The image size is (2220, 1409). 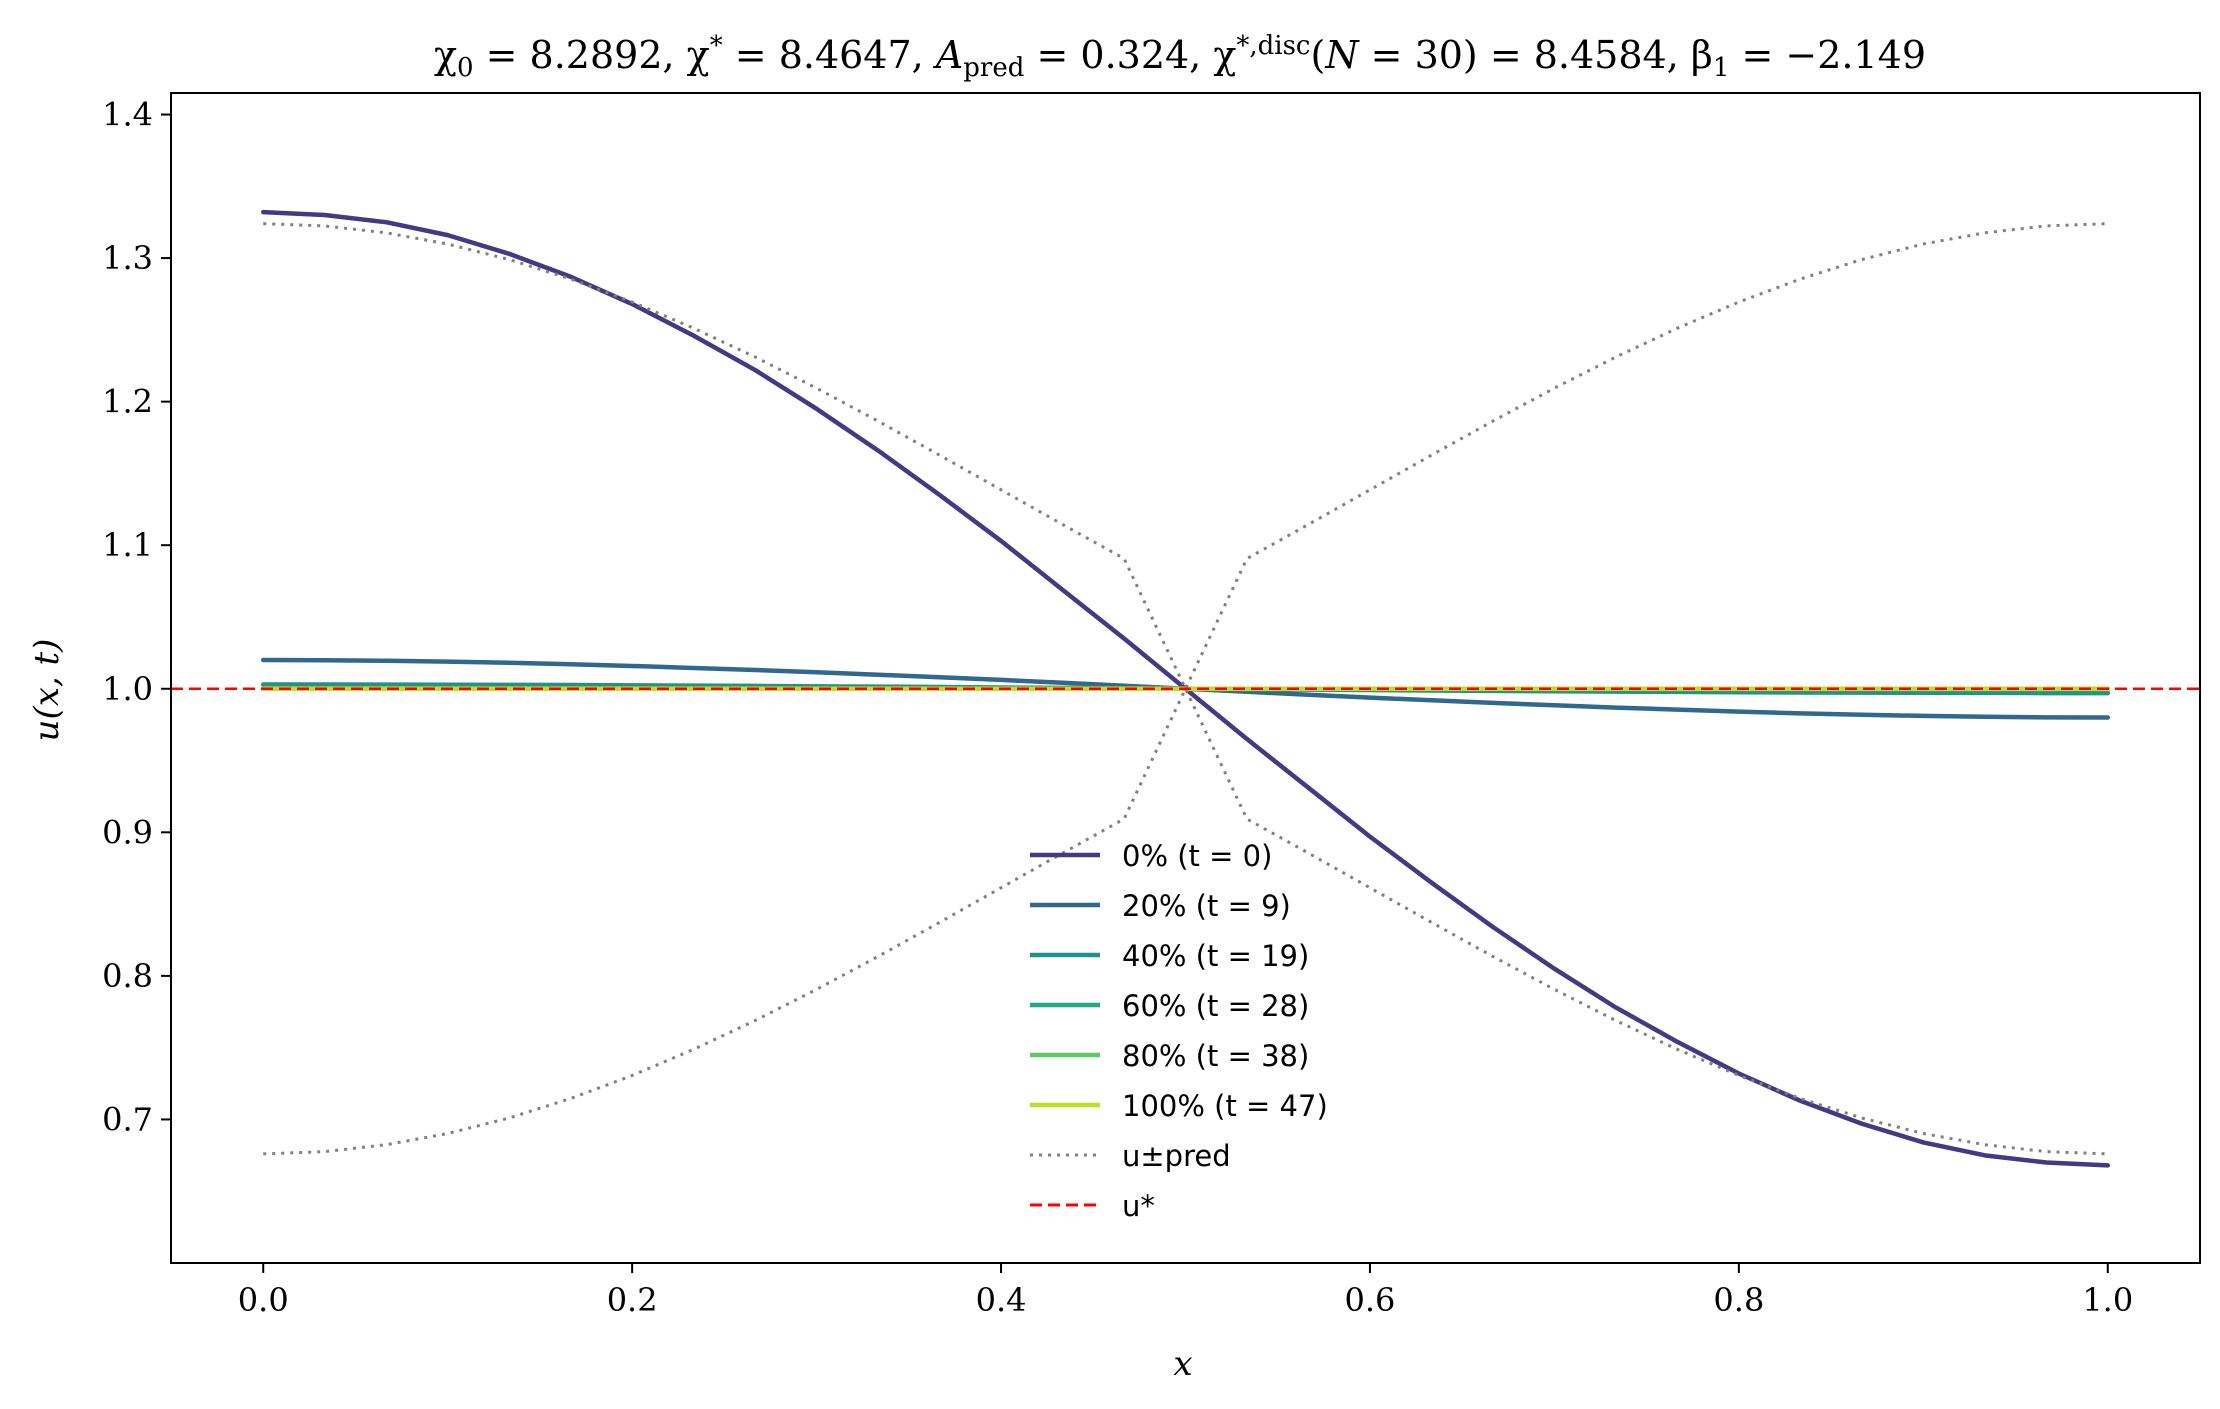 What do you see at coordinates (1176, 1156) in the screenshot?
I see `legend-label-6: u±pred` at bounding box center [1176, 1156].